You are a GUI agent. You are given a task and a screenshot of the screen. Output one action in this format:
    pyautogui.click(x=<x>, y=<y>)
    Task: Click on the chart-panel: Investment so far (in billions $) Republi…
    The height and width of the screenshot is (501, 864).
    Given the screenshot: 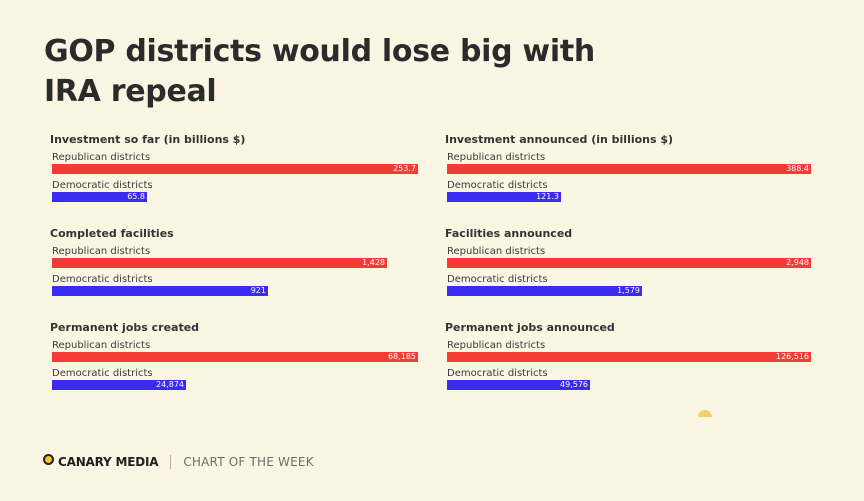 What is the action you would take?
    pyautogui.click(x=234, y=167)
    